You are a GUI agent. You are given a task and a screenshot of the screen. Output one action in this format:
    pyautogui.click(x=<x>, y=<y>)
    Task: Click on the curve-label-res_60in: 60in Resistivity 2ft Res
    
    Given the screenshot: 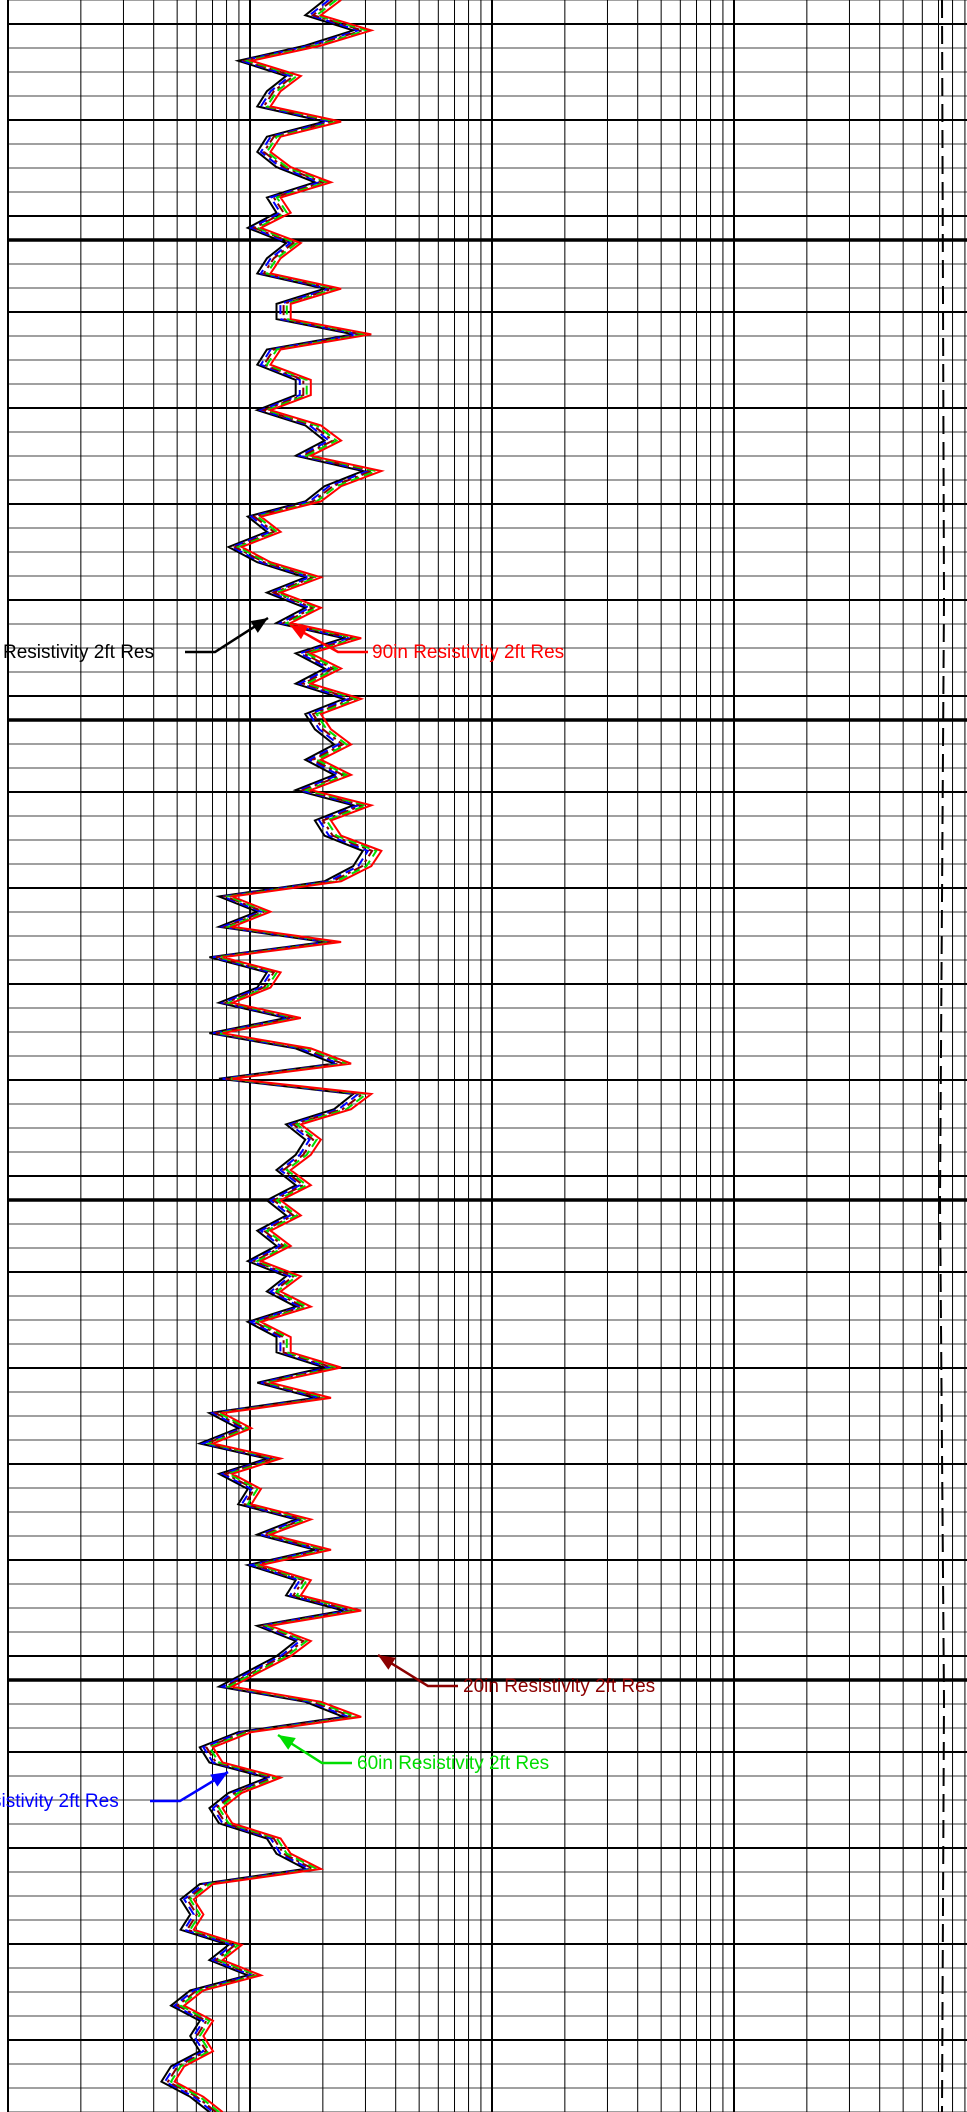 What is the action you would take?
    pyautogui.click(x=453, y=1763)
    